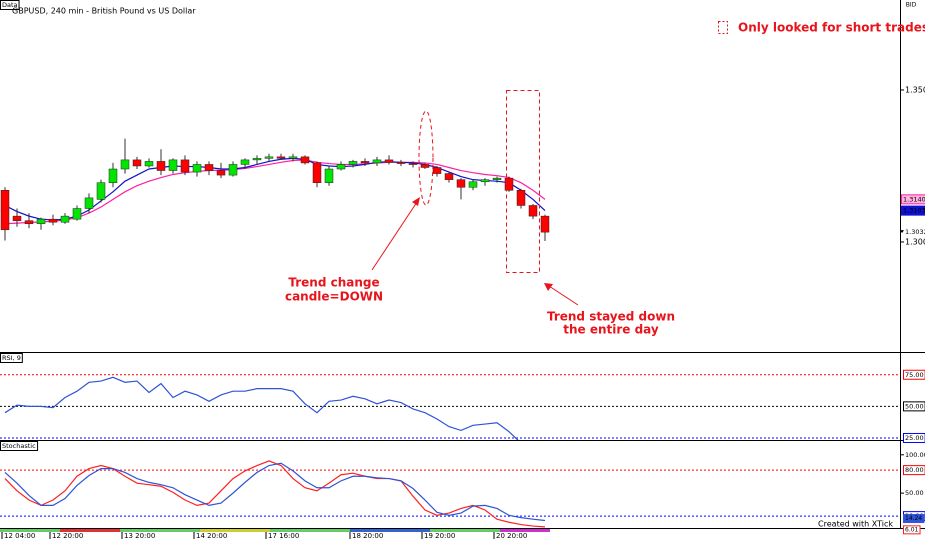  Describe the element at coordinates (831, 28) in the screenshot. I see `annotation: Only looked for short trades` at that location.